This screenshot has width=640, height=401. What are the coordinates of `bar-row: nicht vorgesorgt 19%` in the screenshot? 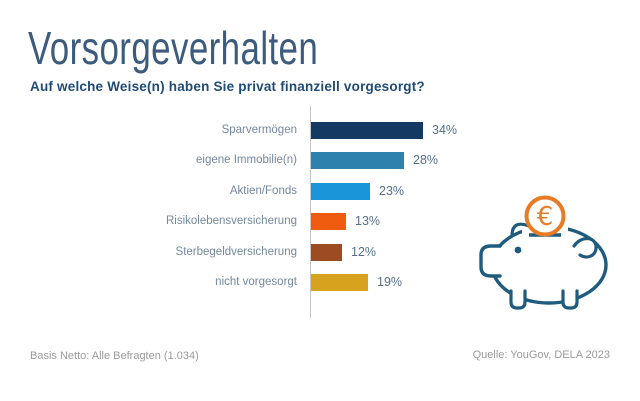 It's located at (320, 282).